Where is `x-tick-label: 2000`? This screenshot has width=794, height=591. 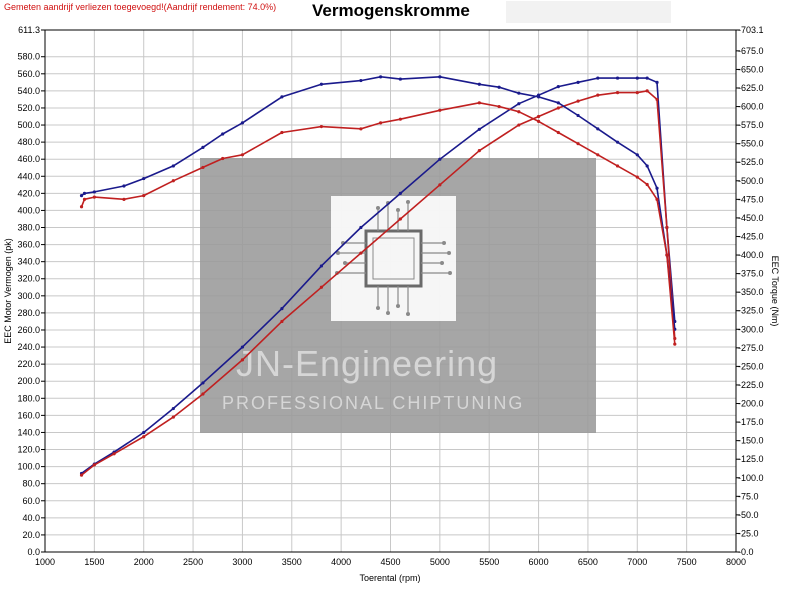
x-tick-label: 2000 is located at coordinates (144, 562).